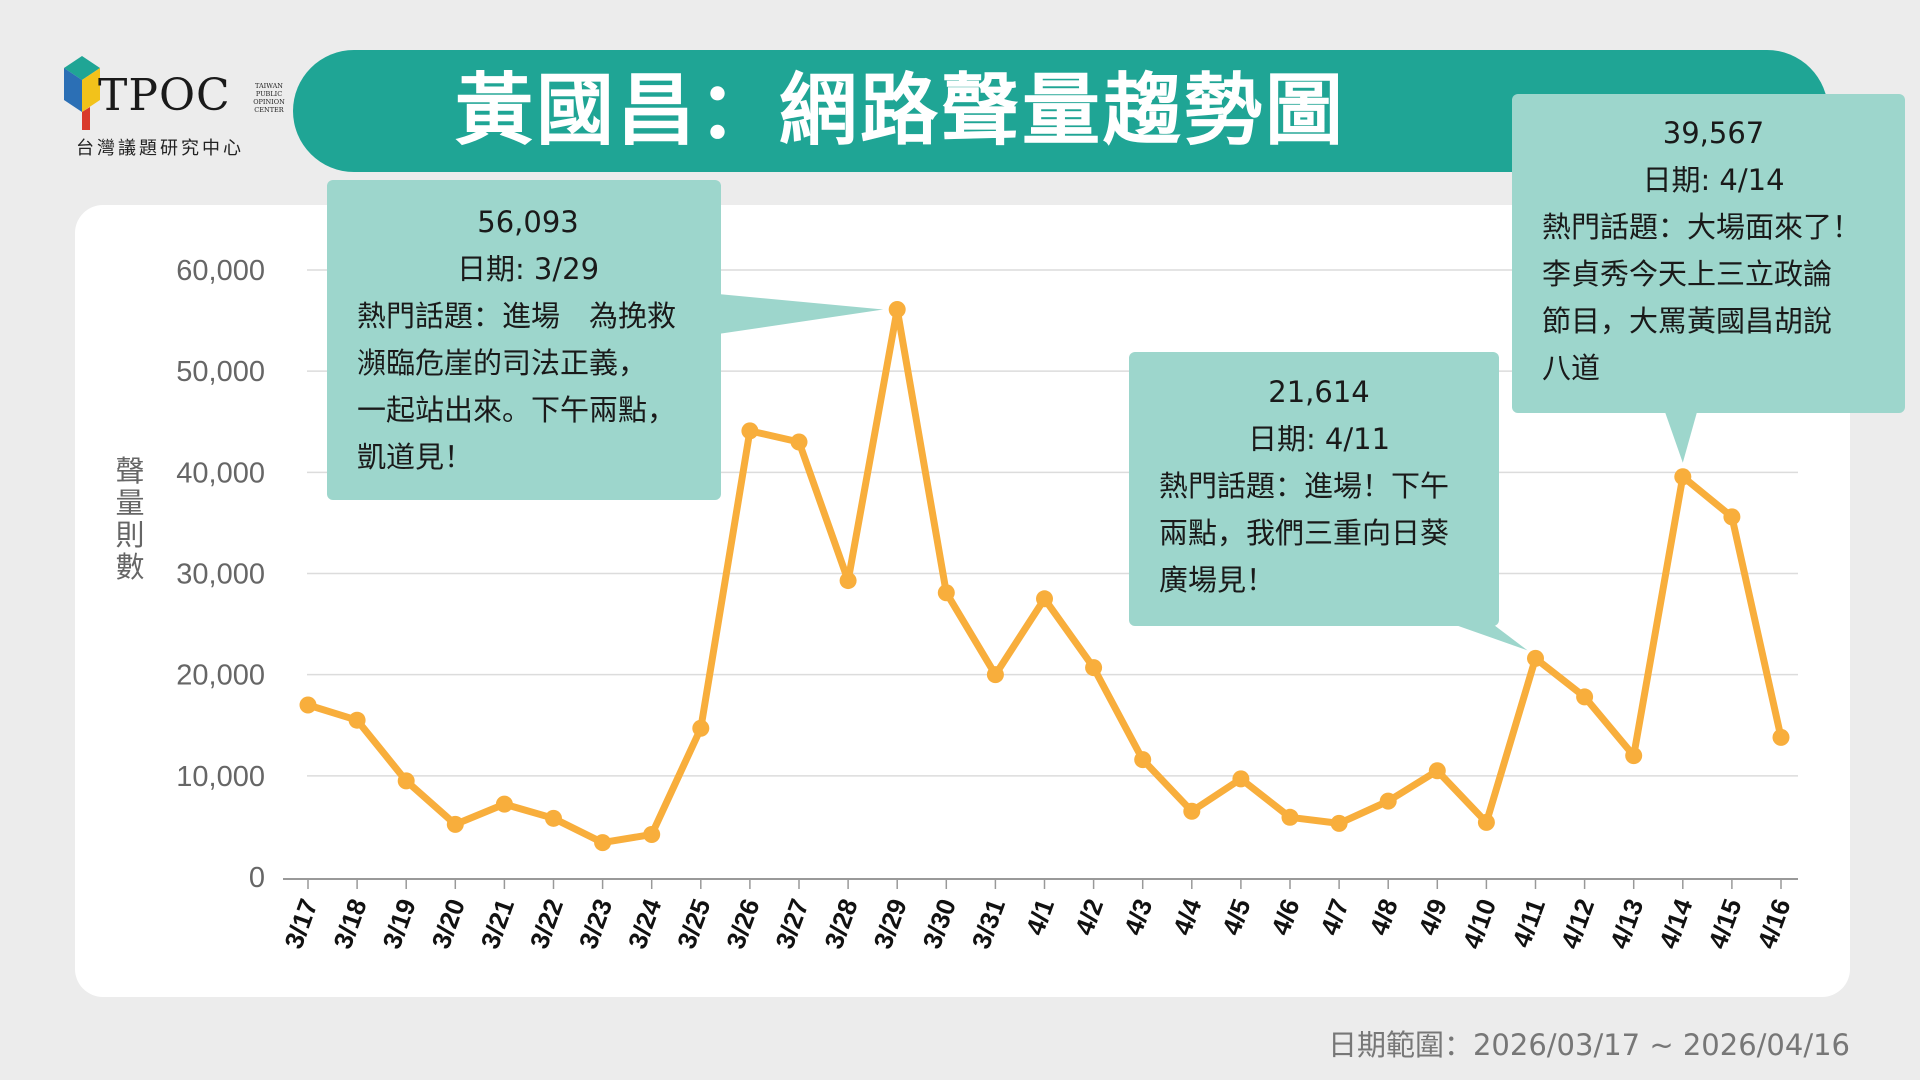 This screenshot has width=1920, height=1080. I want to click on y-tick-label: 20,000, so click(220, 676).